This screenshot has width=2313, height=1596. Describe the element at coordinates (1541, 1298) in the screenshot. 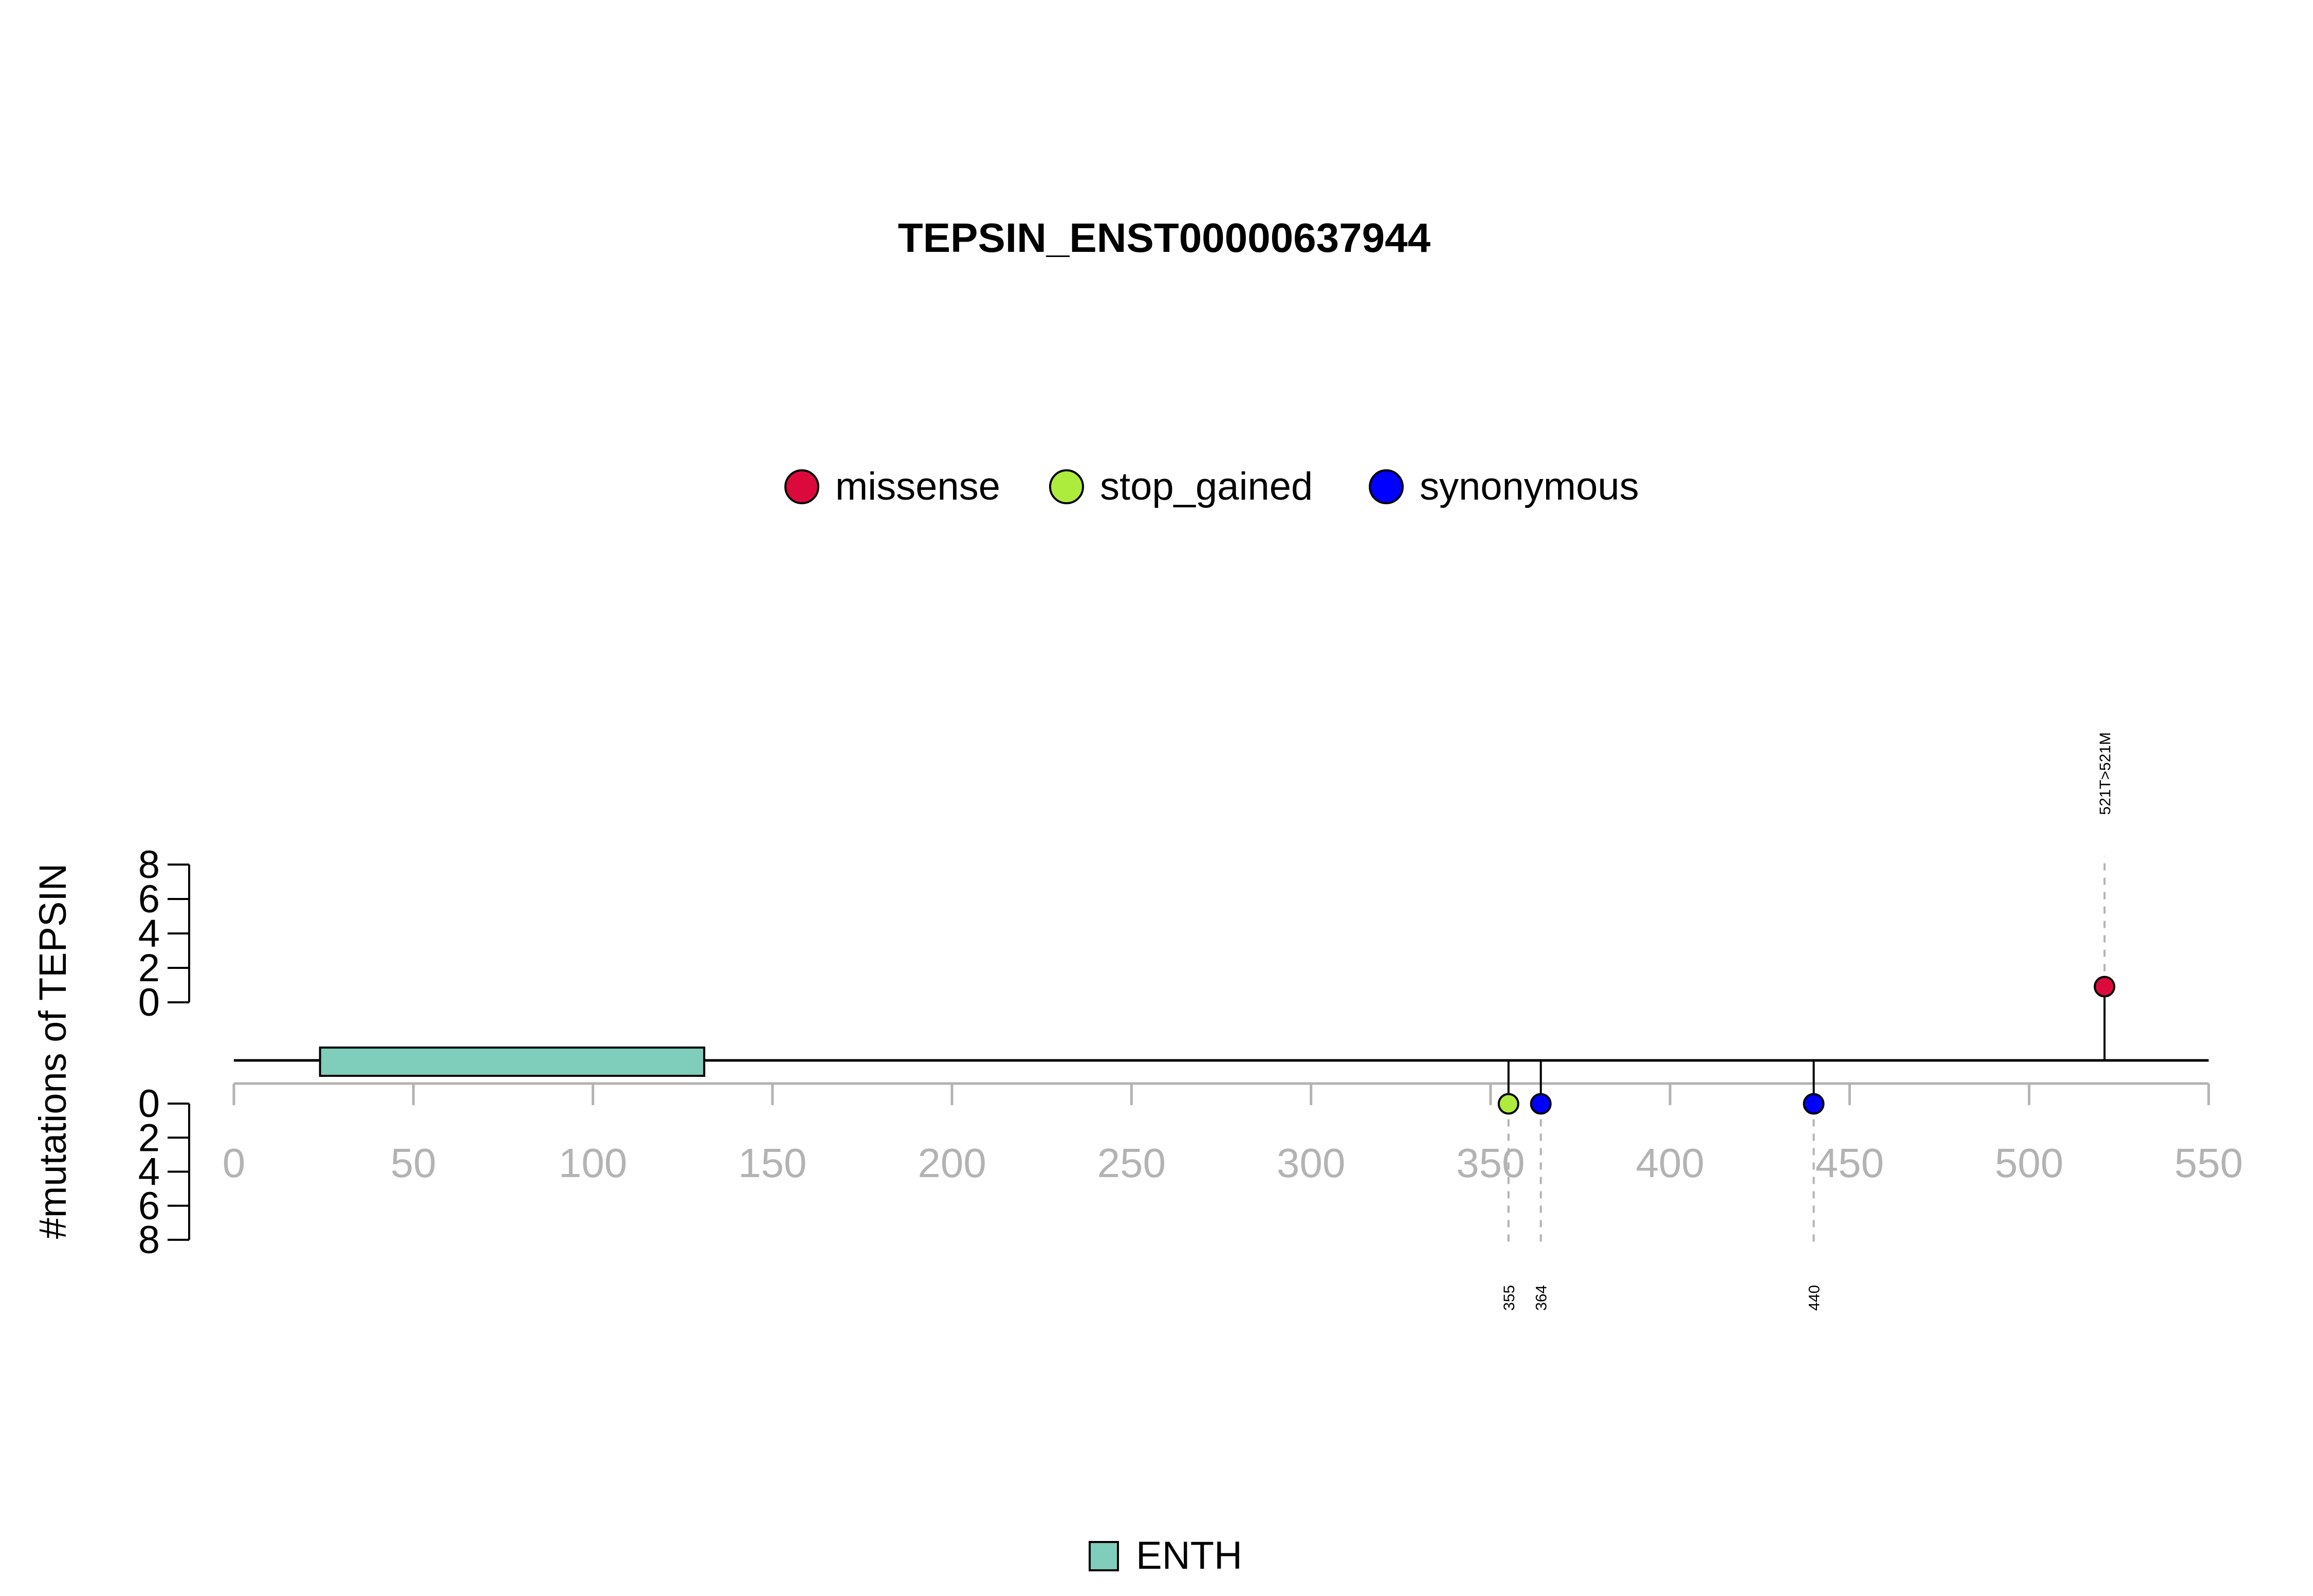

I see `mutation-364-label: 364` at that location.